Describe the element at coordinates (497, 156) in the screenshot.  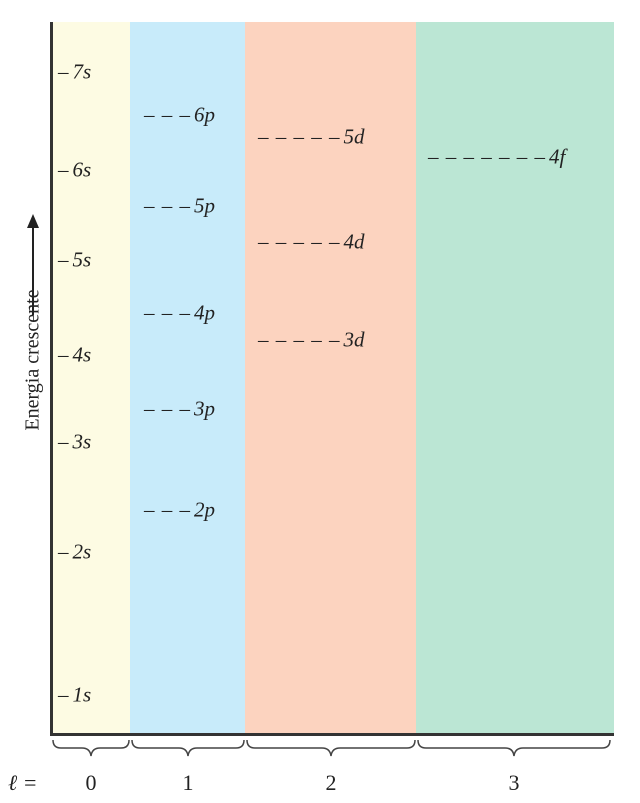
I see `level-4f: – – – – – – –4f` at that location.